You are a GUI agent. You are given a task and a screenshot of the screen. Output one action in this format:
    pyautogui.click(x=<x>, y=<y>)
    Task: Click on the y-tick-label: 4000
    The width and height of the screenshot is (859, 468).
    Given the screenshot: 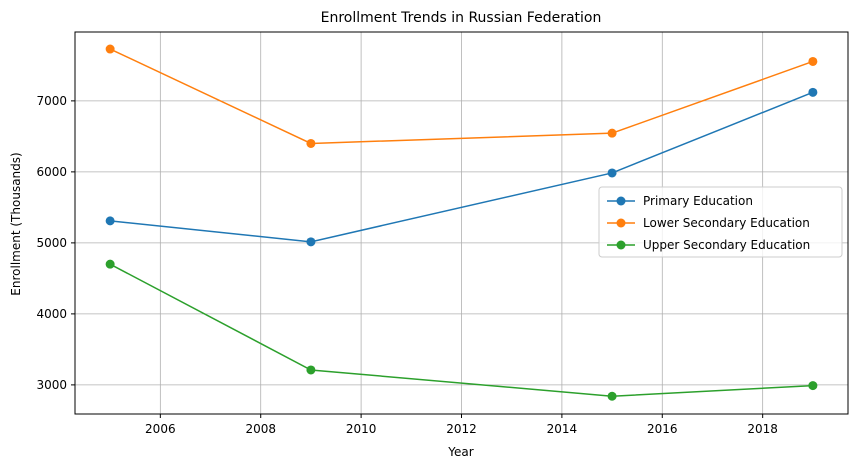 What is the action you would take?
    pyautogui.click(x=51, y=314)
    